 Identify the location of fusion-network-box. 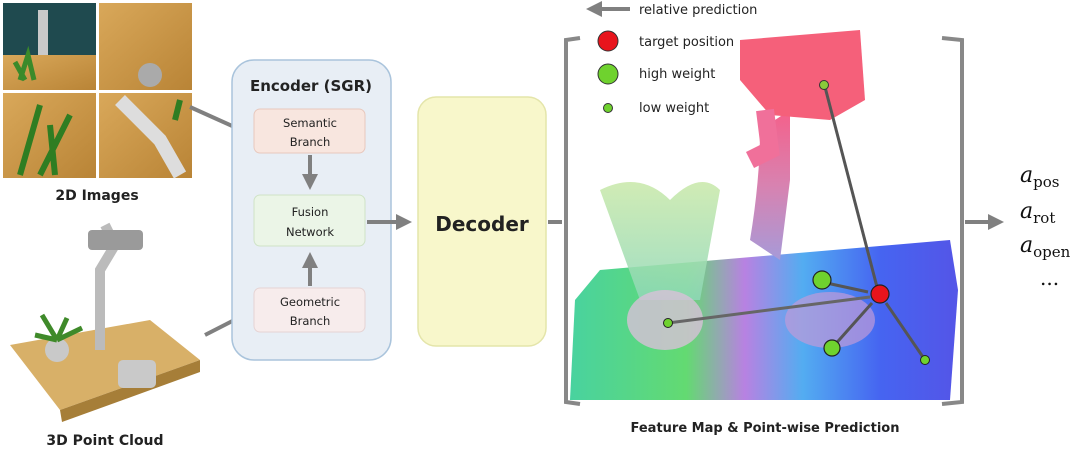
(309, 220).